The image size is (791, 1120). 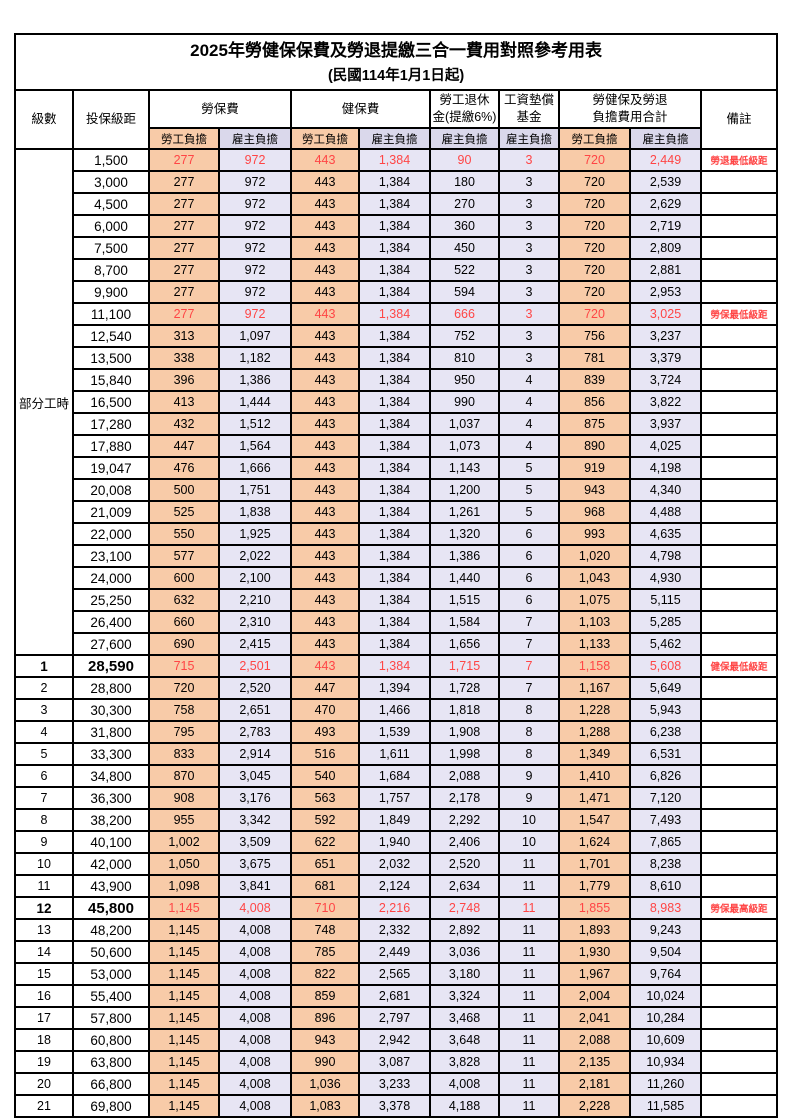 What do you see at coordinates (665, 248) in the screenshot?
I see `value-cell: 2,809` at bounding box center [665, 248].